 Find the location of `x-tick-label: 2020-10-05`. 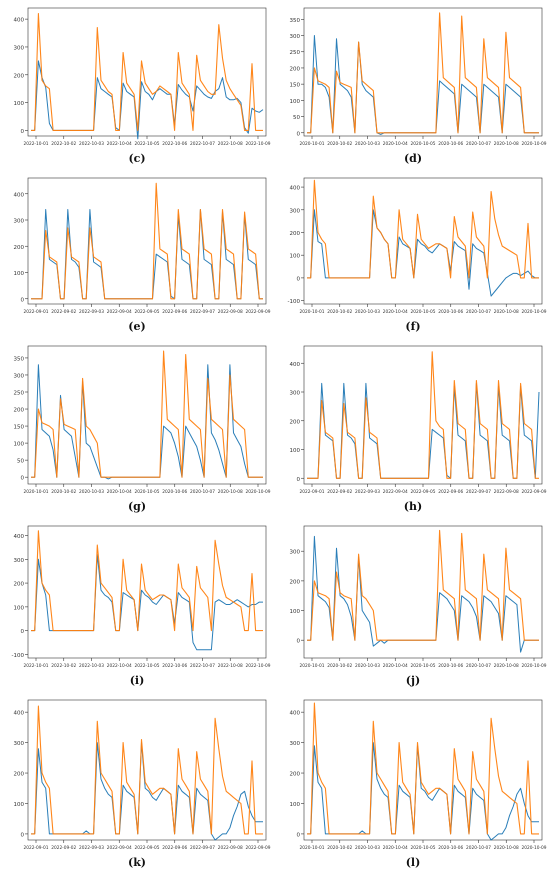

x-tick-label: 2020-10-05 is located at coordinates (423, 144).